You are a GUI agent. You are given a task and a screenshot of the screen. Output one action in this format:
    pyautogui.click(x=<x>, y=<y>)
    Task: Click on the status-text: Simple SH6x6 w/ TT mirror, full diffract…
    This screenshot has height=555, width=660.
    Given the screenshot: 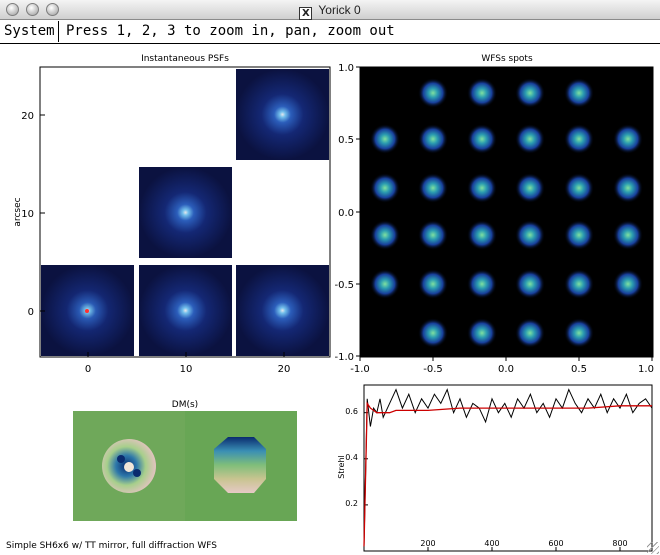 What is the action you would take?
    pyautogui.click(x=111, y=546)
    